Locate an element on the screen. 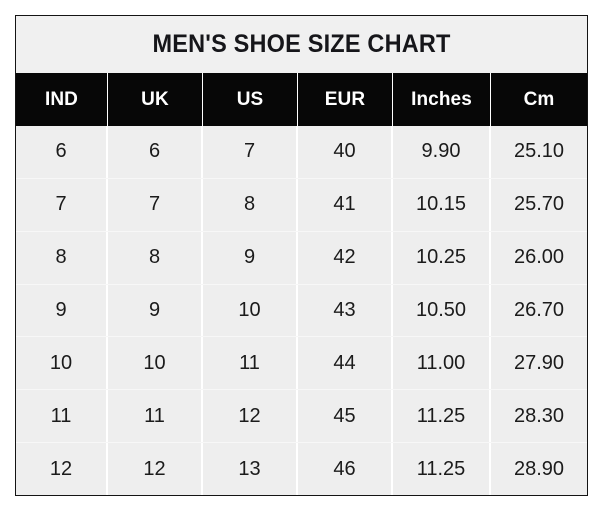 Image resolution: width=605 pixels, height=521 pixels. cell-eur: 45 is located at coordinates (345, 416).